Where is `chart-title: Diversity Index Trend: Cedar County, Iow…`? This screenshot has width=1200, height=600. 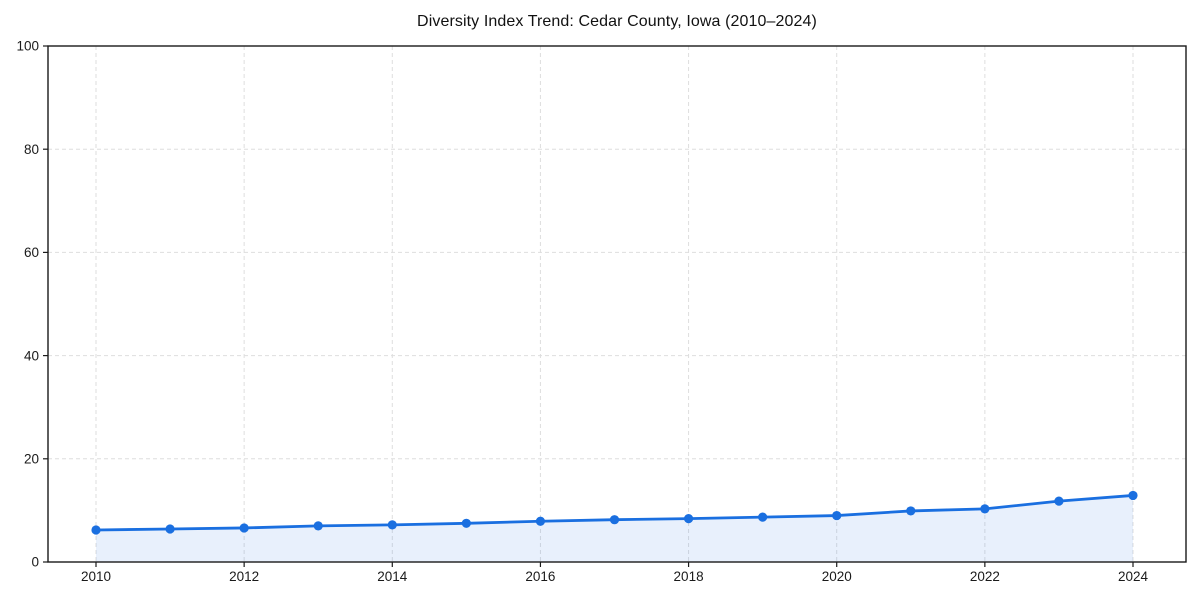
chart-title: Diversity Index Trend: Cedar County, Iow… is located at coordinates (617, 21).